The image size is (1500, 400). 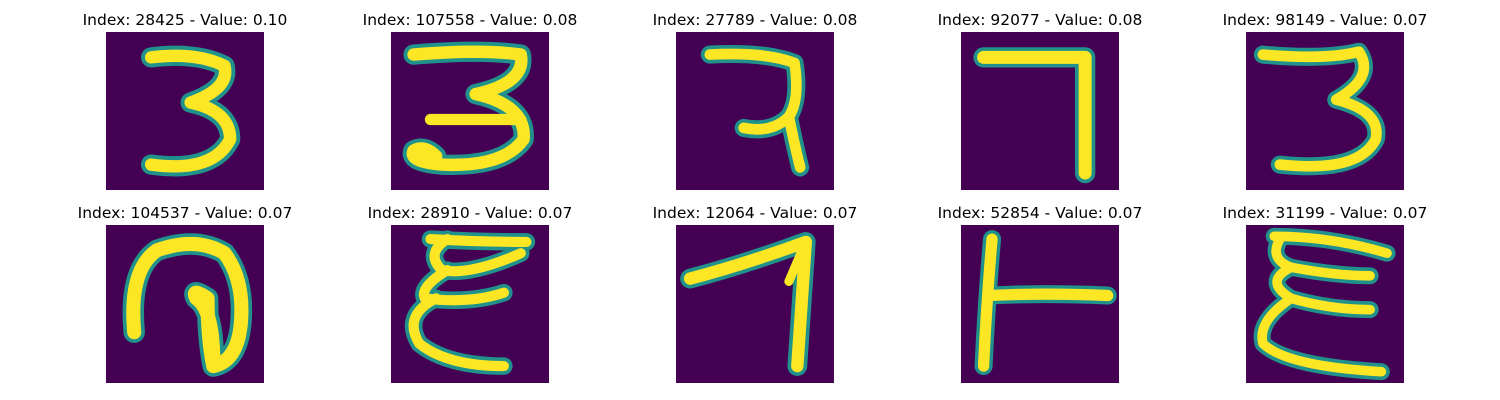 I want to click on tile-title: Index: 12064 - Value: 0.07, so click(x=755, y=213).